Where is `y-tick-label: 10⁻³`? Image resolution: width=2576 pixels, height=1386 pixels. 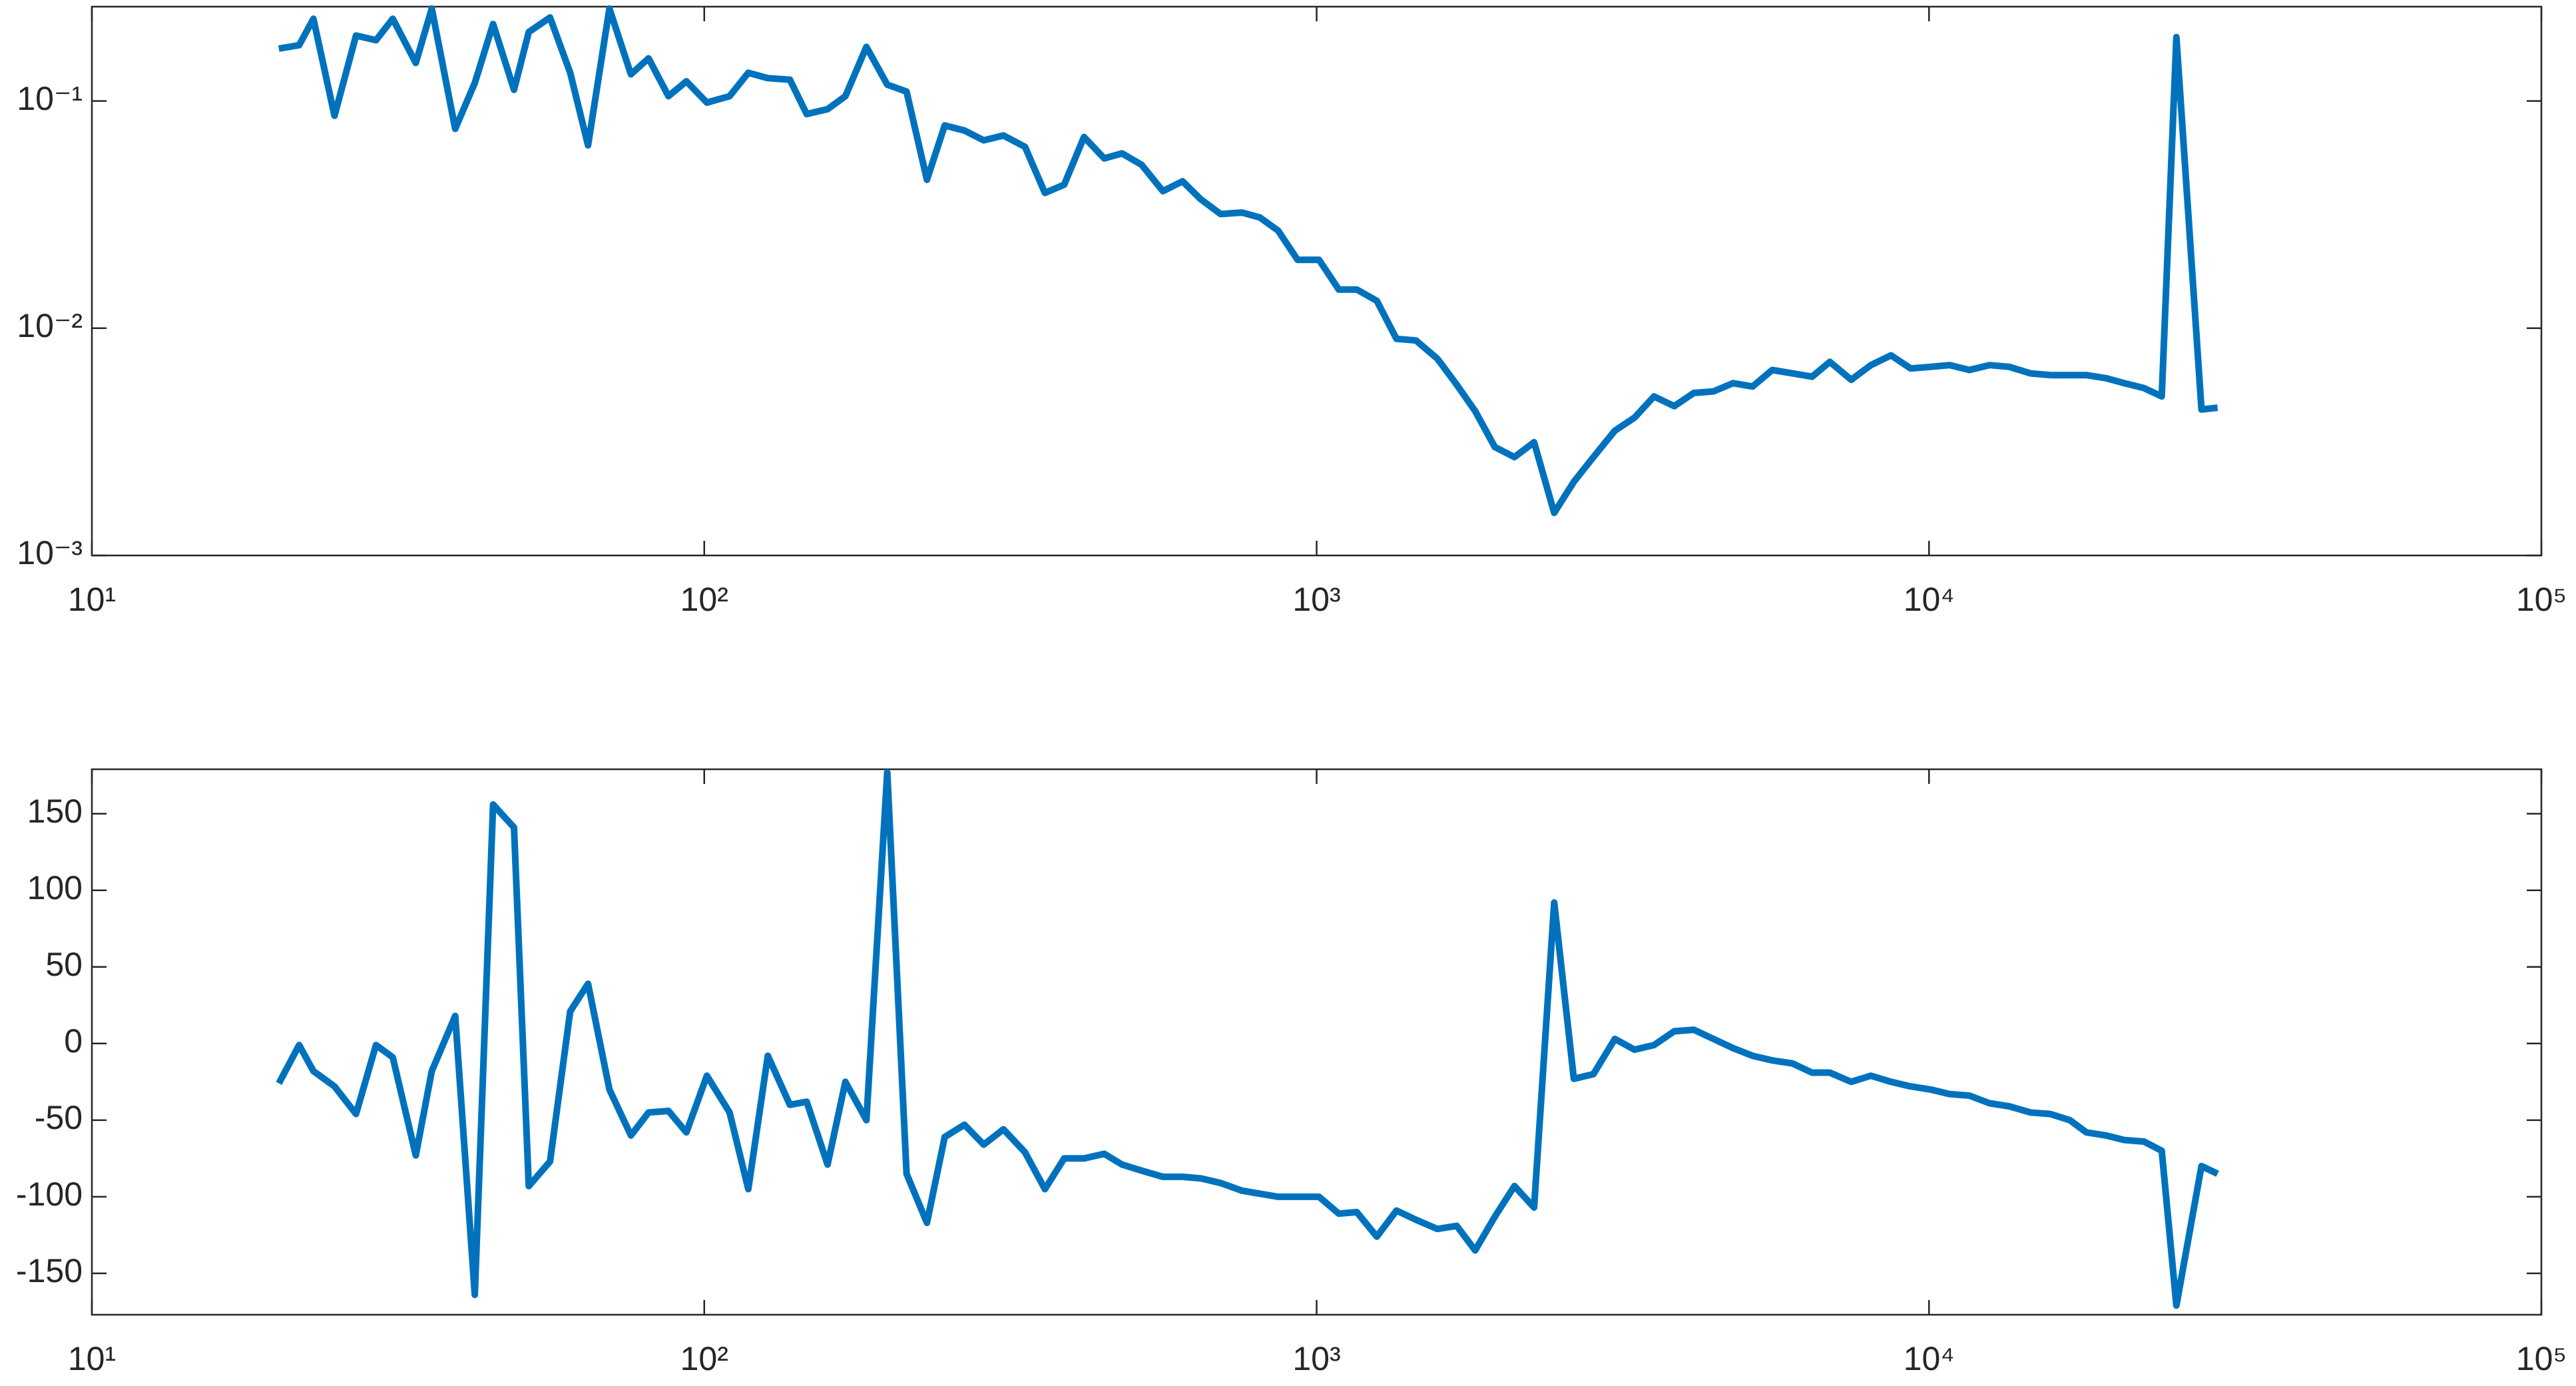 y-tick-label: 10⁻³ is located at coordinates (50, 552).